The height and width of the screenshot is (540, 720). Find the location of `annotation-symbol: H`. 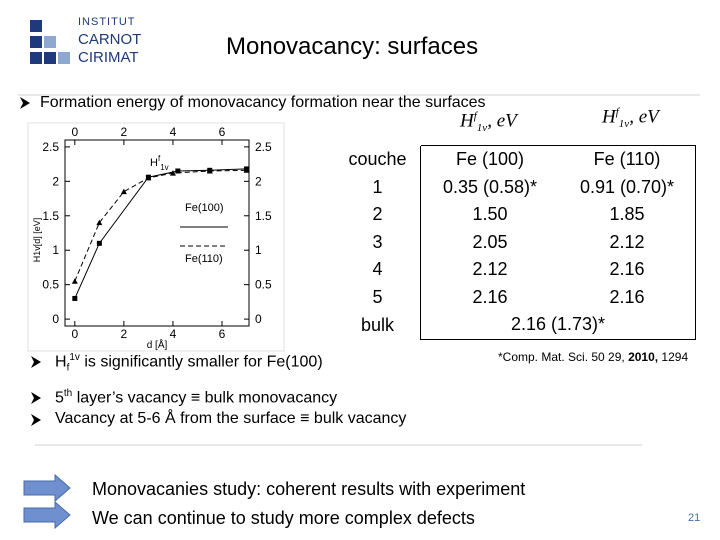

annotation-symbol: H is located at coordinates (154, 163).